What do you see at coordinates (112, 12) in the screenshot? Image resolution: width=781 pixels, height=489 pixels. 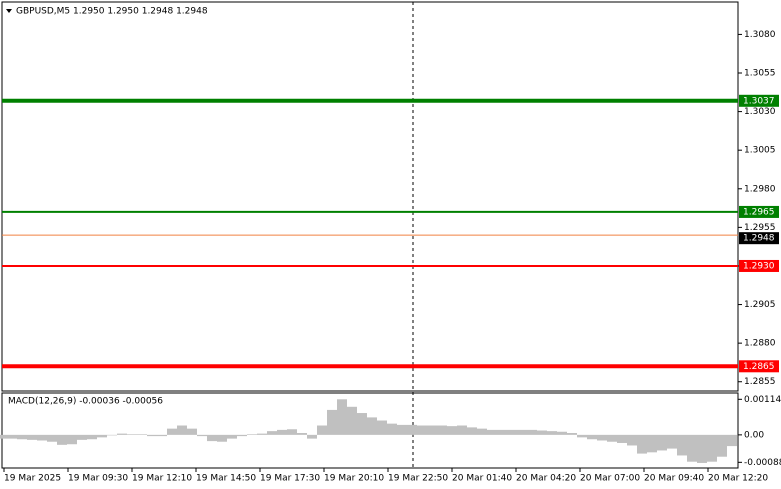 I see `chart-title: GBPUSD,M5 1.2950 1.2950 1.2948 1.2948` at bounding box center [112, 12].